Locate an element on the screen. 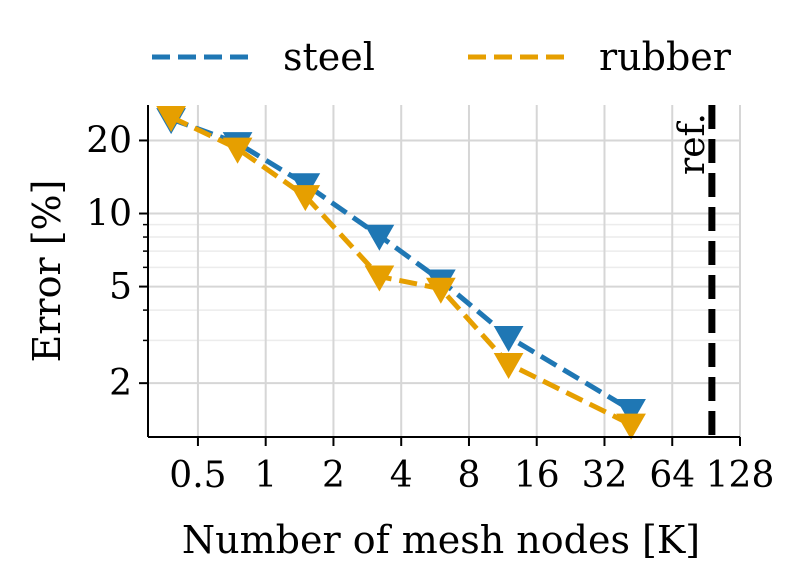 The image size is (794, 583). y-axis-label: Error [%] is located at coordinates (47, 271).